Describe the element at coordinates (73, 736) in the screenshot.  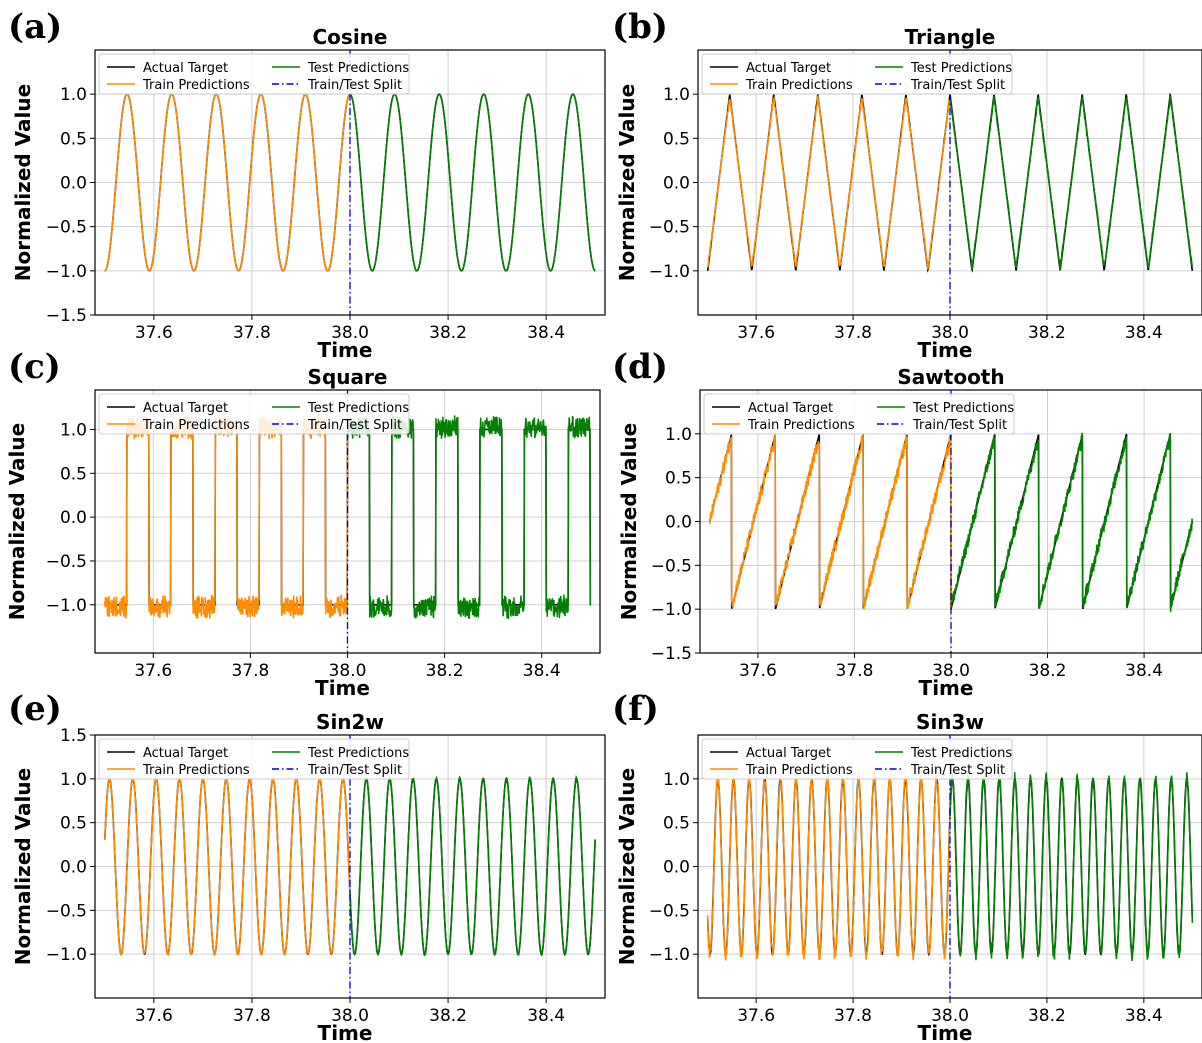
I see `y-tick-label: 1.5` at that location.